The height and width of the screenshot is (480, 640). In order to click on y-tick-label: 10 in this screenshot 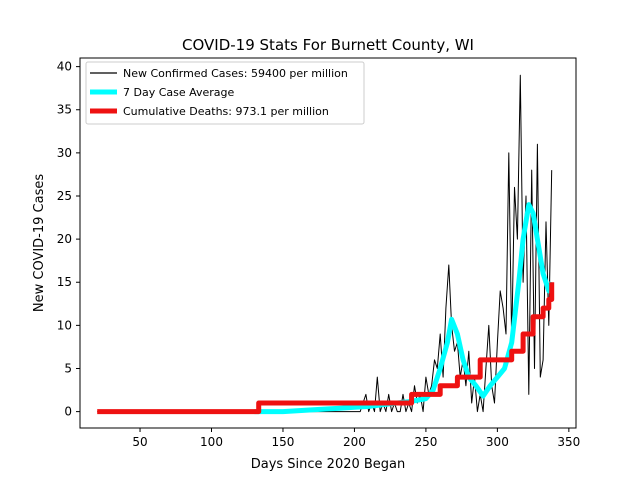, I will do `click(64, 325)`.